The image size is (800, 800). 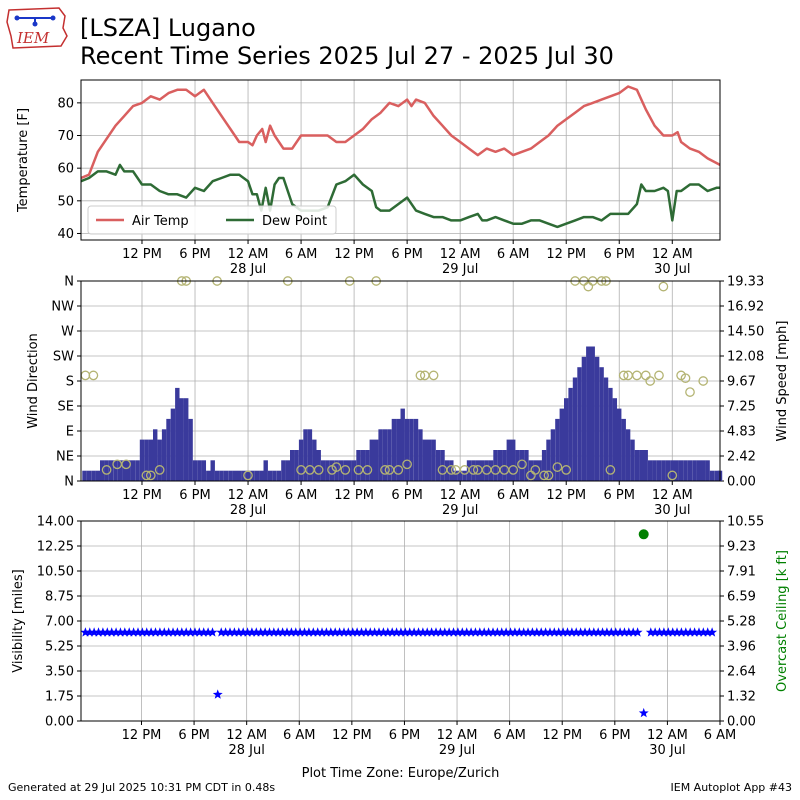 What do you see at coordinates (741, 672) in the screenshot?
I see `ceiling-ytick-label: 2.64` at bounding box center [741, 672].